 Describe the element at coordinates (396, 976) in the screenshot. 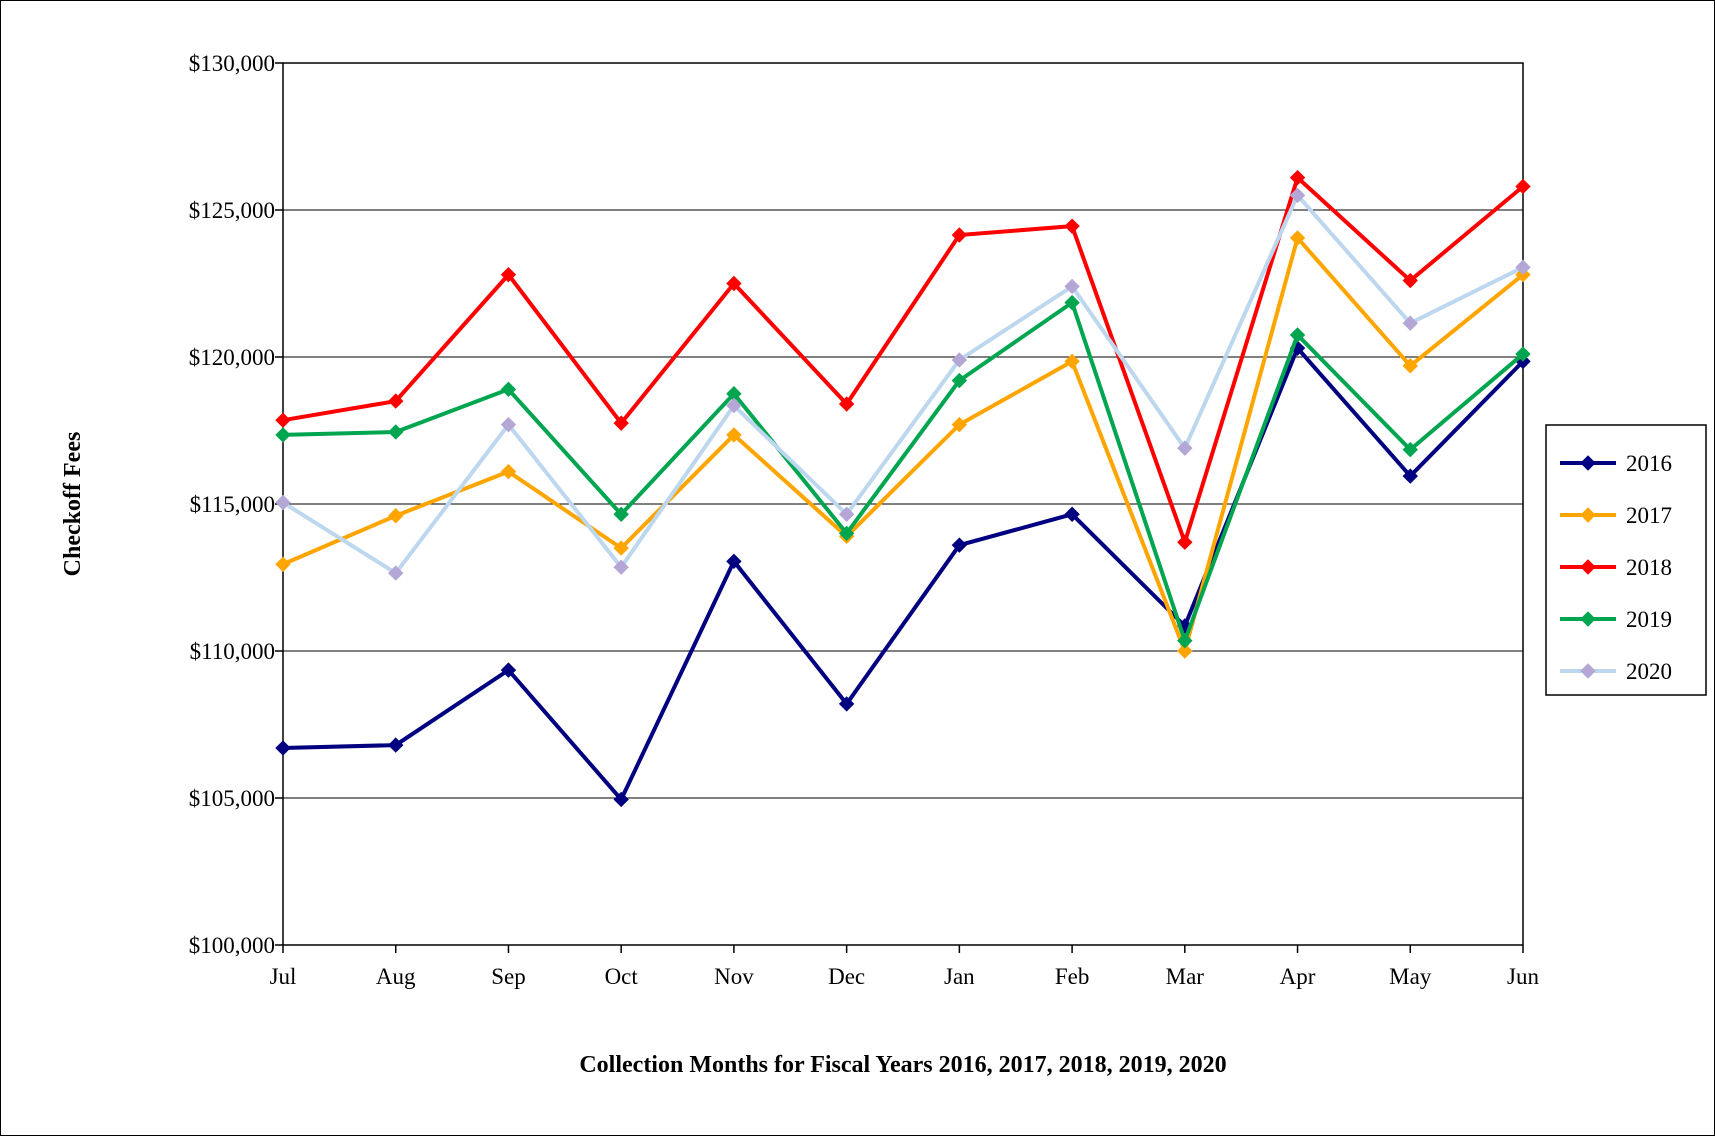

I see `x-tick-label: Aug` at that location.